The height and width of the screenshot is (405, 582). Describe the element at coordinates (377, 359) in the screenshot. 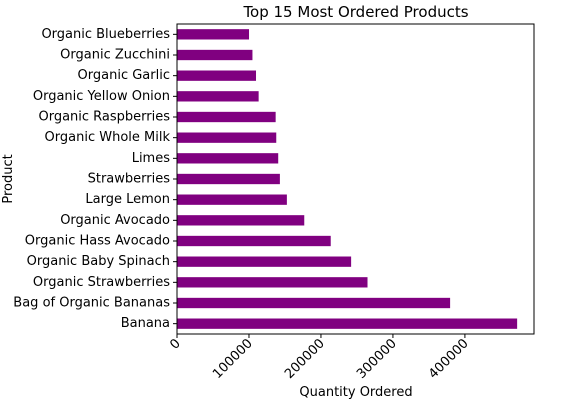

I see `x-tick-label: 300000` at that location.